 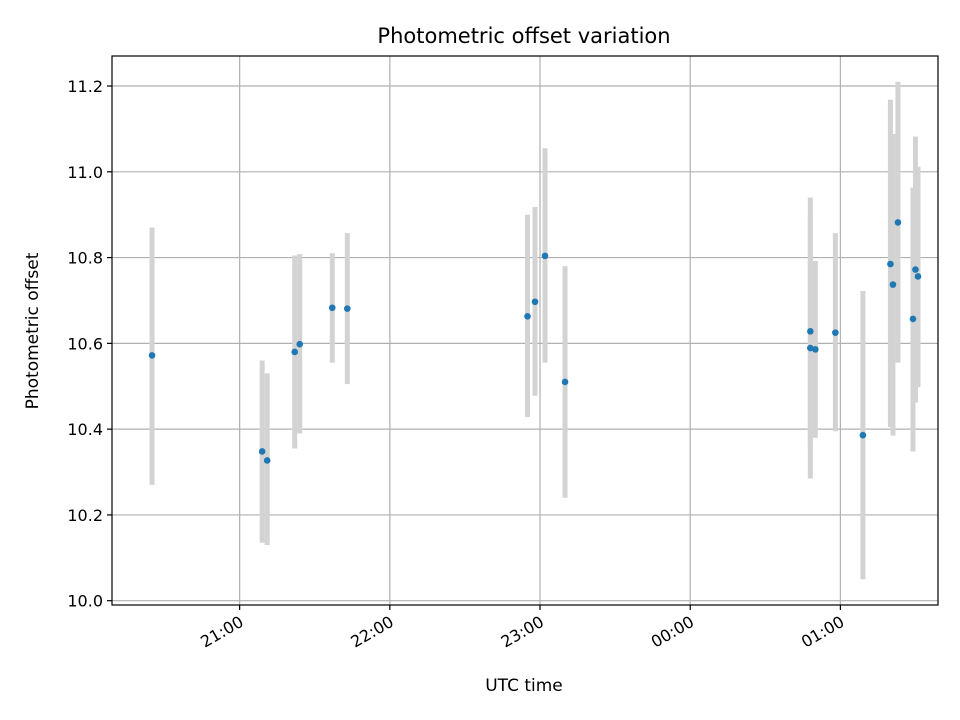 What do you see at coordinates (524, 686) in the screenshot?
I see `x-axis-label: UTC time` at bounding box center [524, 686].